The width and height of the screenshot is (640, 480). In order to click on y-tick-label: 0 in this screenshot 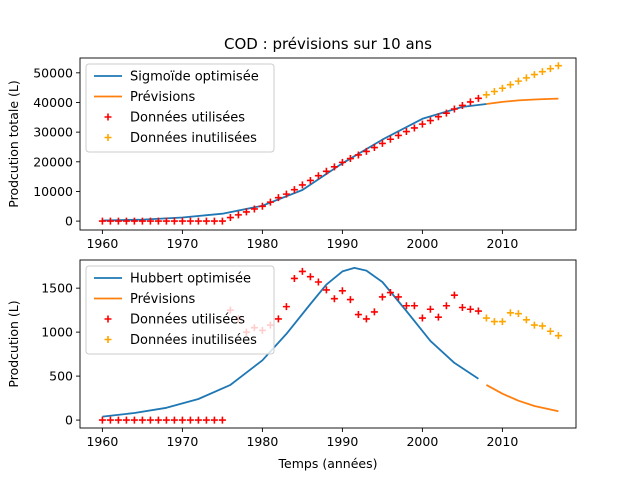, I will do `click(69, 221)`.